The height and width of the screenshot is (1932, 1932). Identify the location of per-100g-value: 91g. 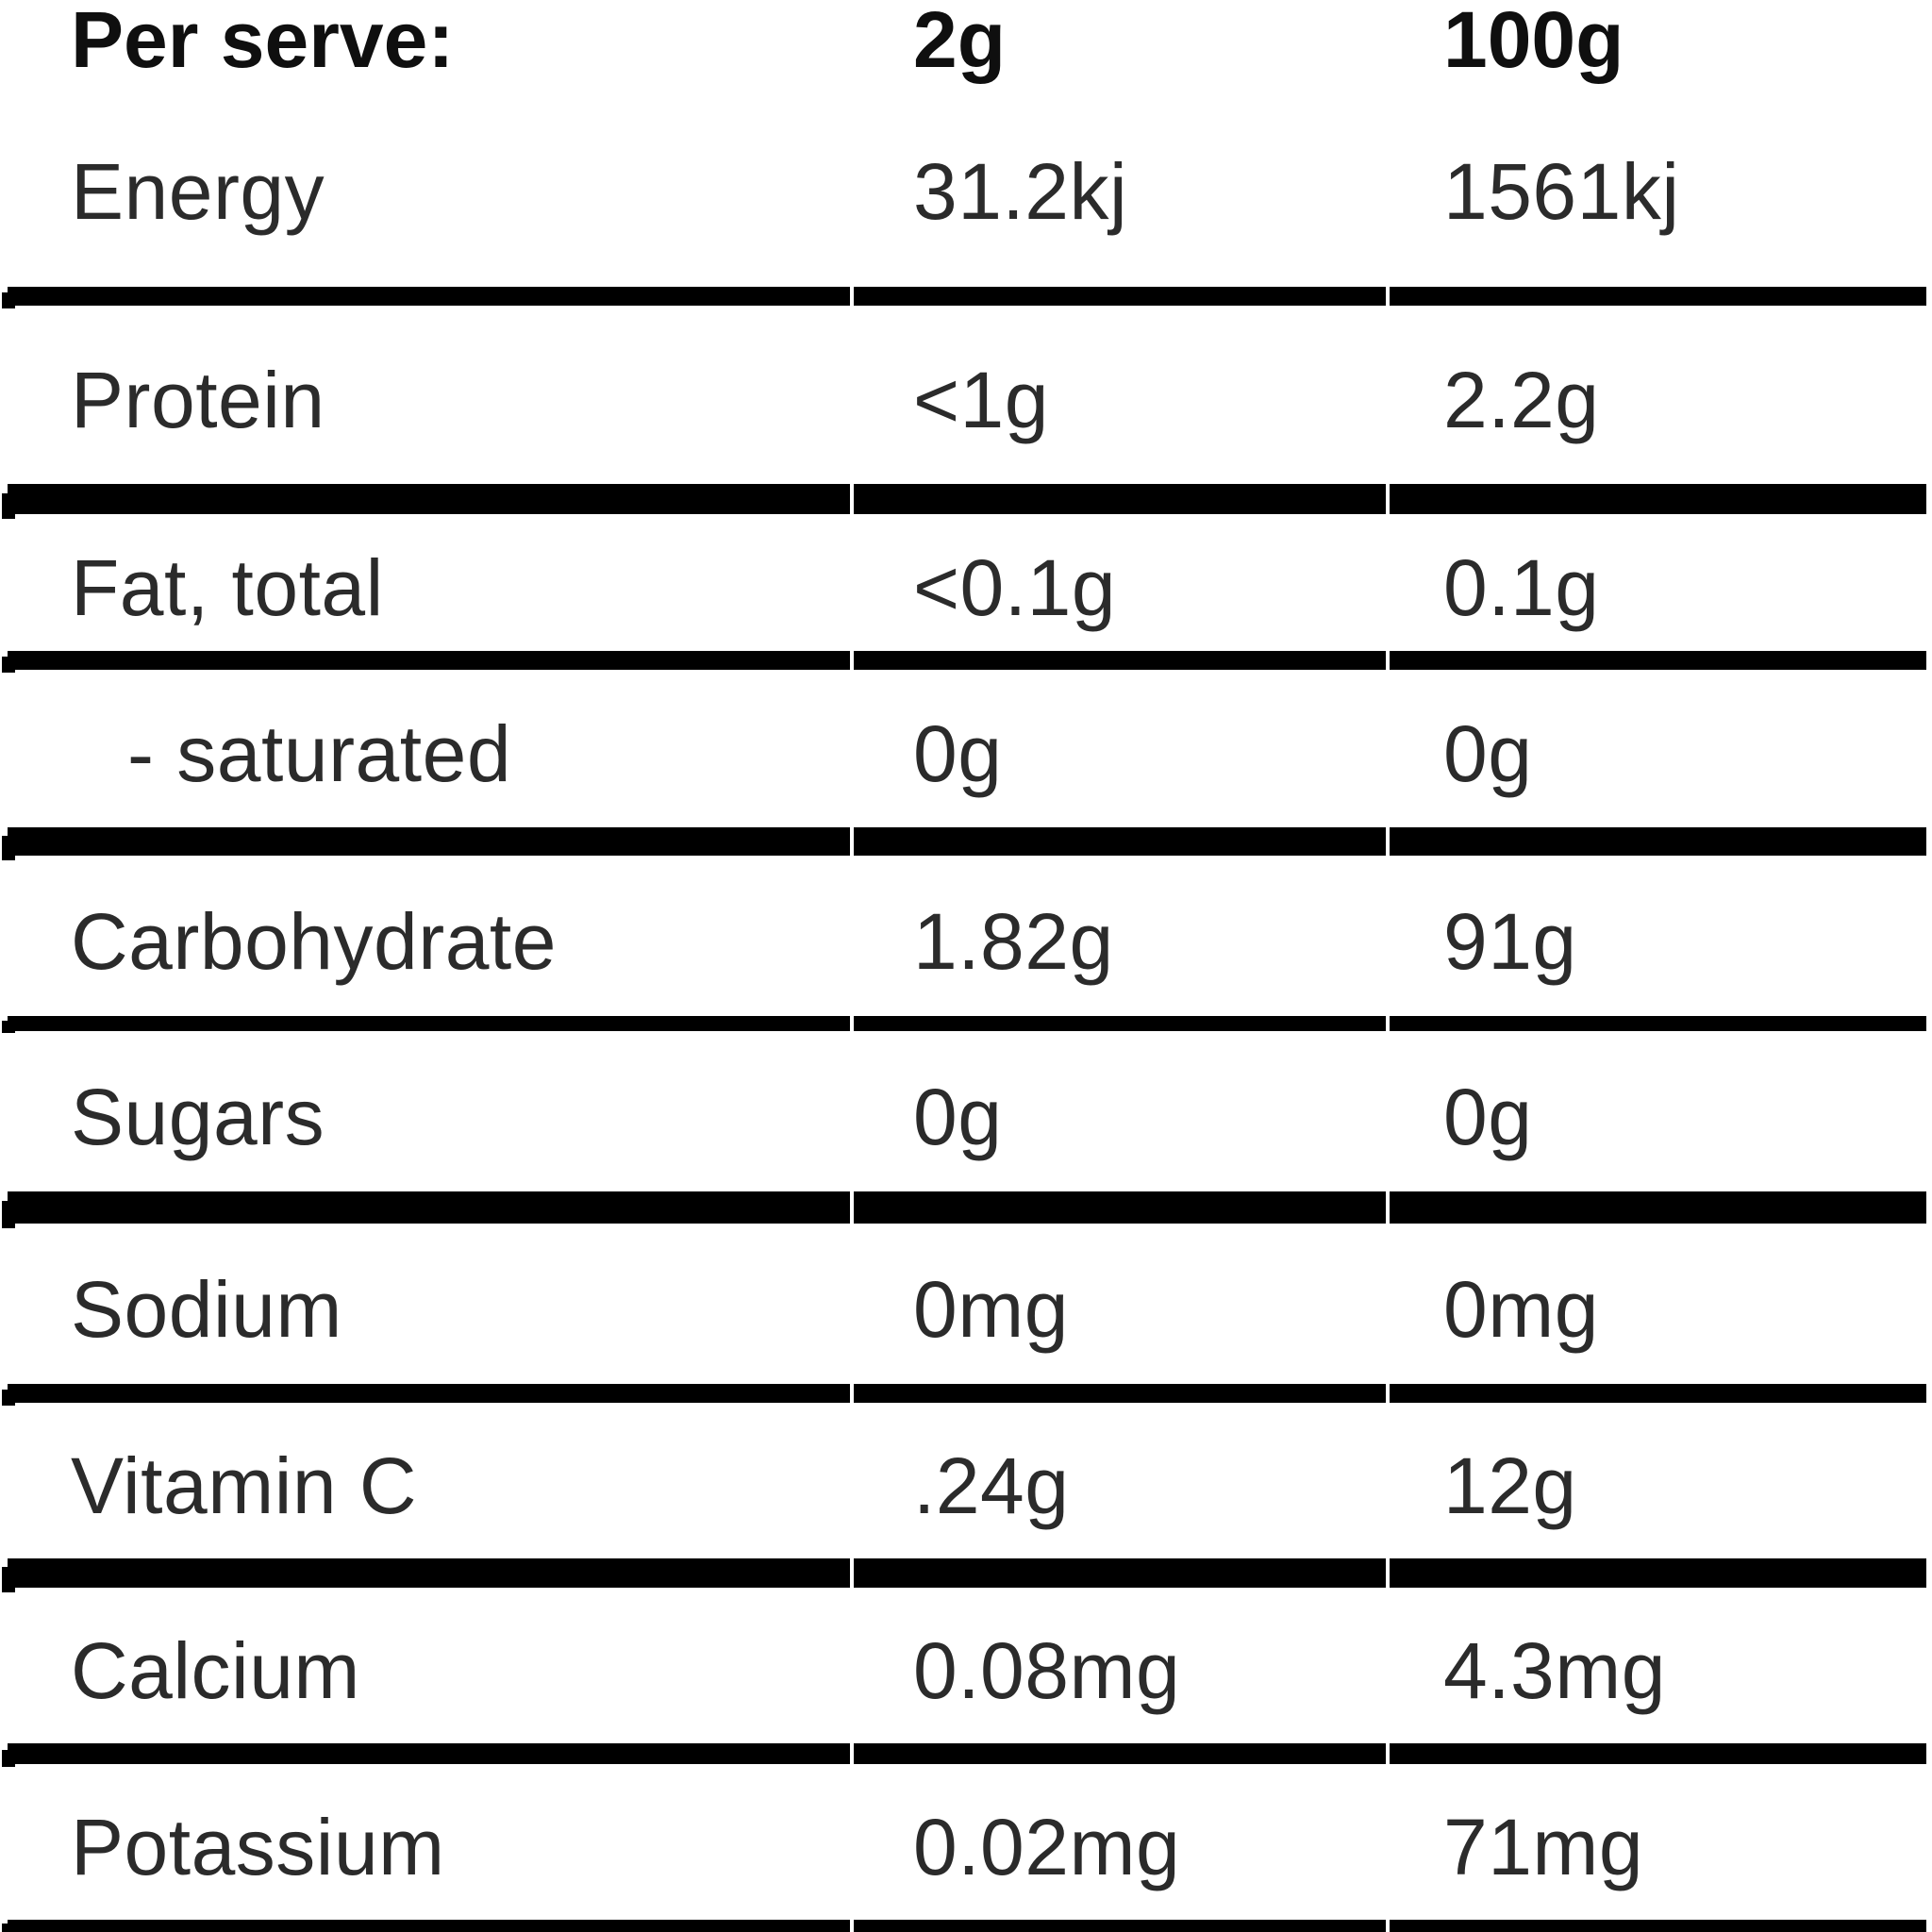
(1510, 941).